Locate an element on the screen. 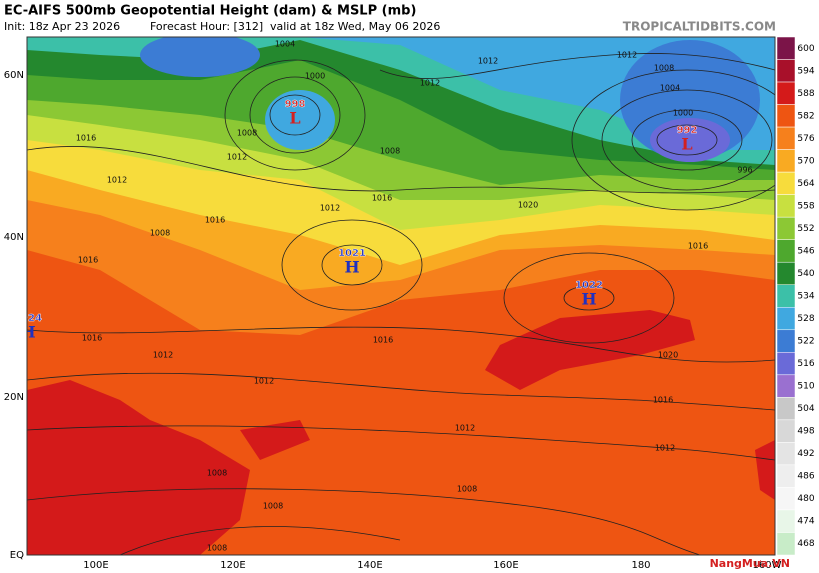  pressure-value: 1024 is located at coordinates (28, 318).